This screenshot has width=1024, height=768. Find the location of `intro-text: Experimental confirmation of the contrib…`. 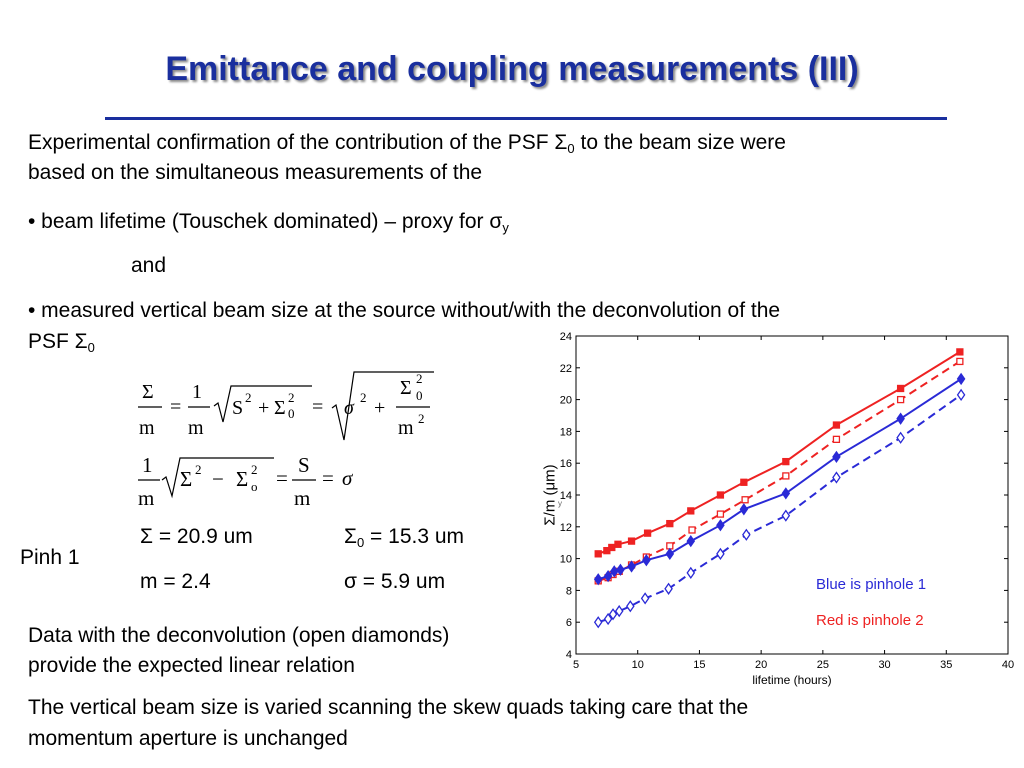

intro-text: Experimental confirmation of the contrib… is located at coordinates (298, 142).